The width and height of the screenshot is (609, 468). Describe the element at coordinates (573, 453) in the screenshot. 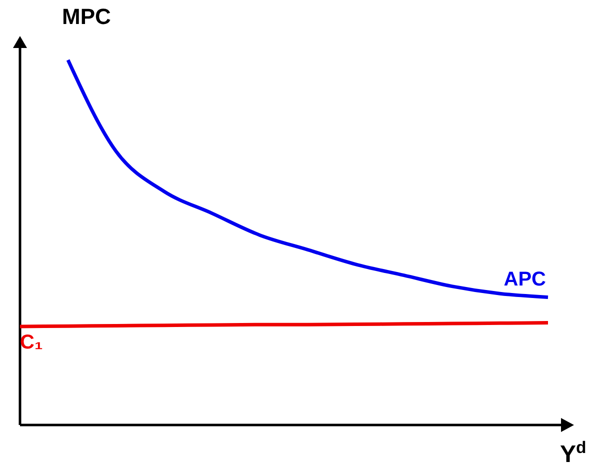

I see `x-axis-title: Y$^{d}$` at that location.